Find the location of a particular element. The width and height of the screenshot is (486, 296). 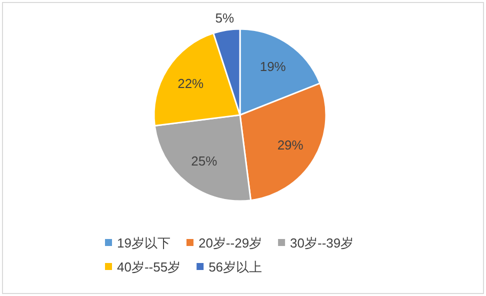

data-label: 29% is located at coordinates (290, 144).